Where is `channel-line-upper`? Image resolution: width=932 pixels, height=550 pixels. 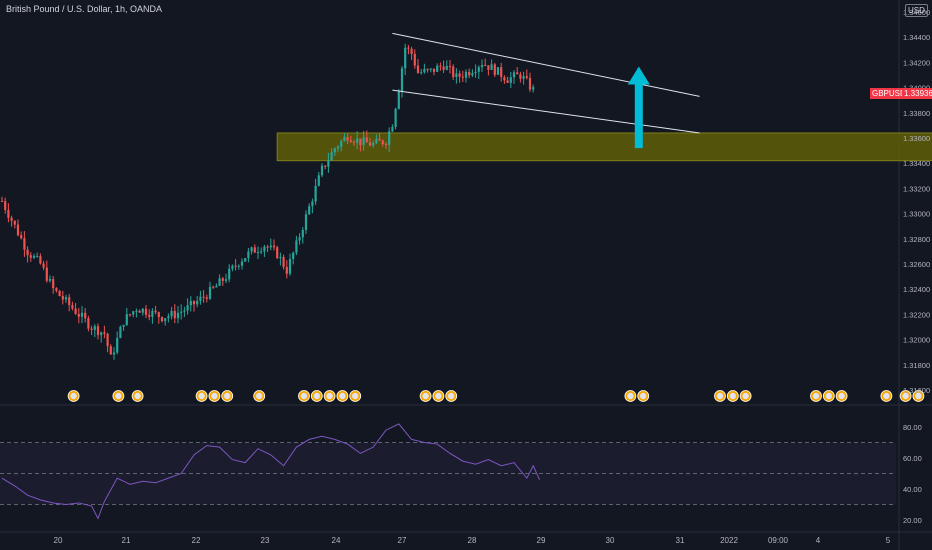
channel-line-upper is located at coordinates (546, 64).